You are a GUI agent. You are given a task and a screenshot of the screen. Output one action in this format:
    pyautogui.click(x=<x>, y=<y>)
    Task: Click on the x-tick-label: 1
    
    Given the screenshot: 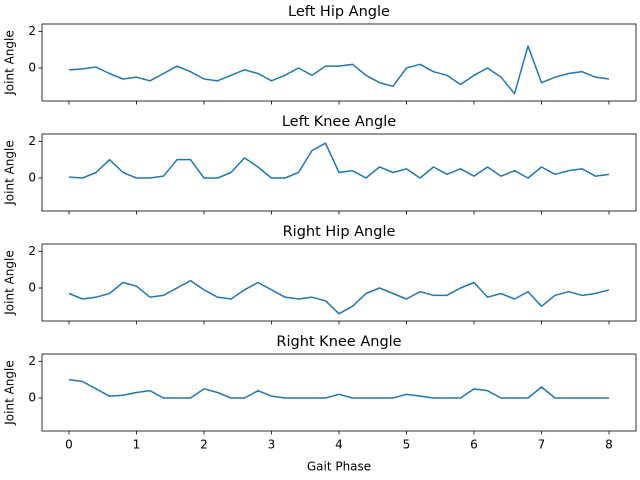 What is the action you would take?
    pyautogui.click(x=137, y=445)
    